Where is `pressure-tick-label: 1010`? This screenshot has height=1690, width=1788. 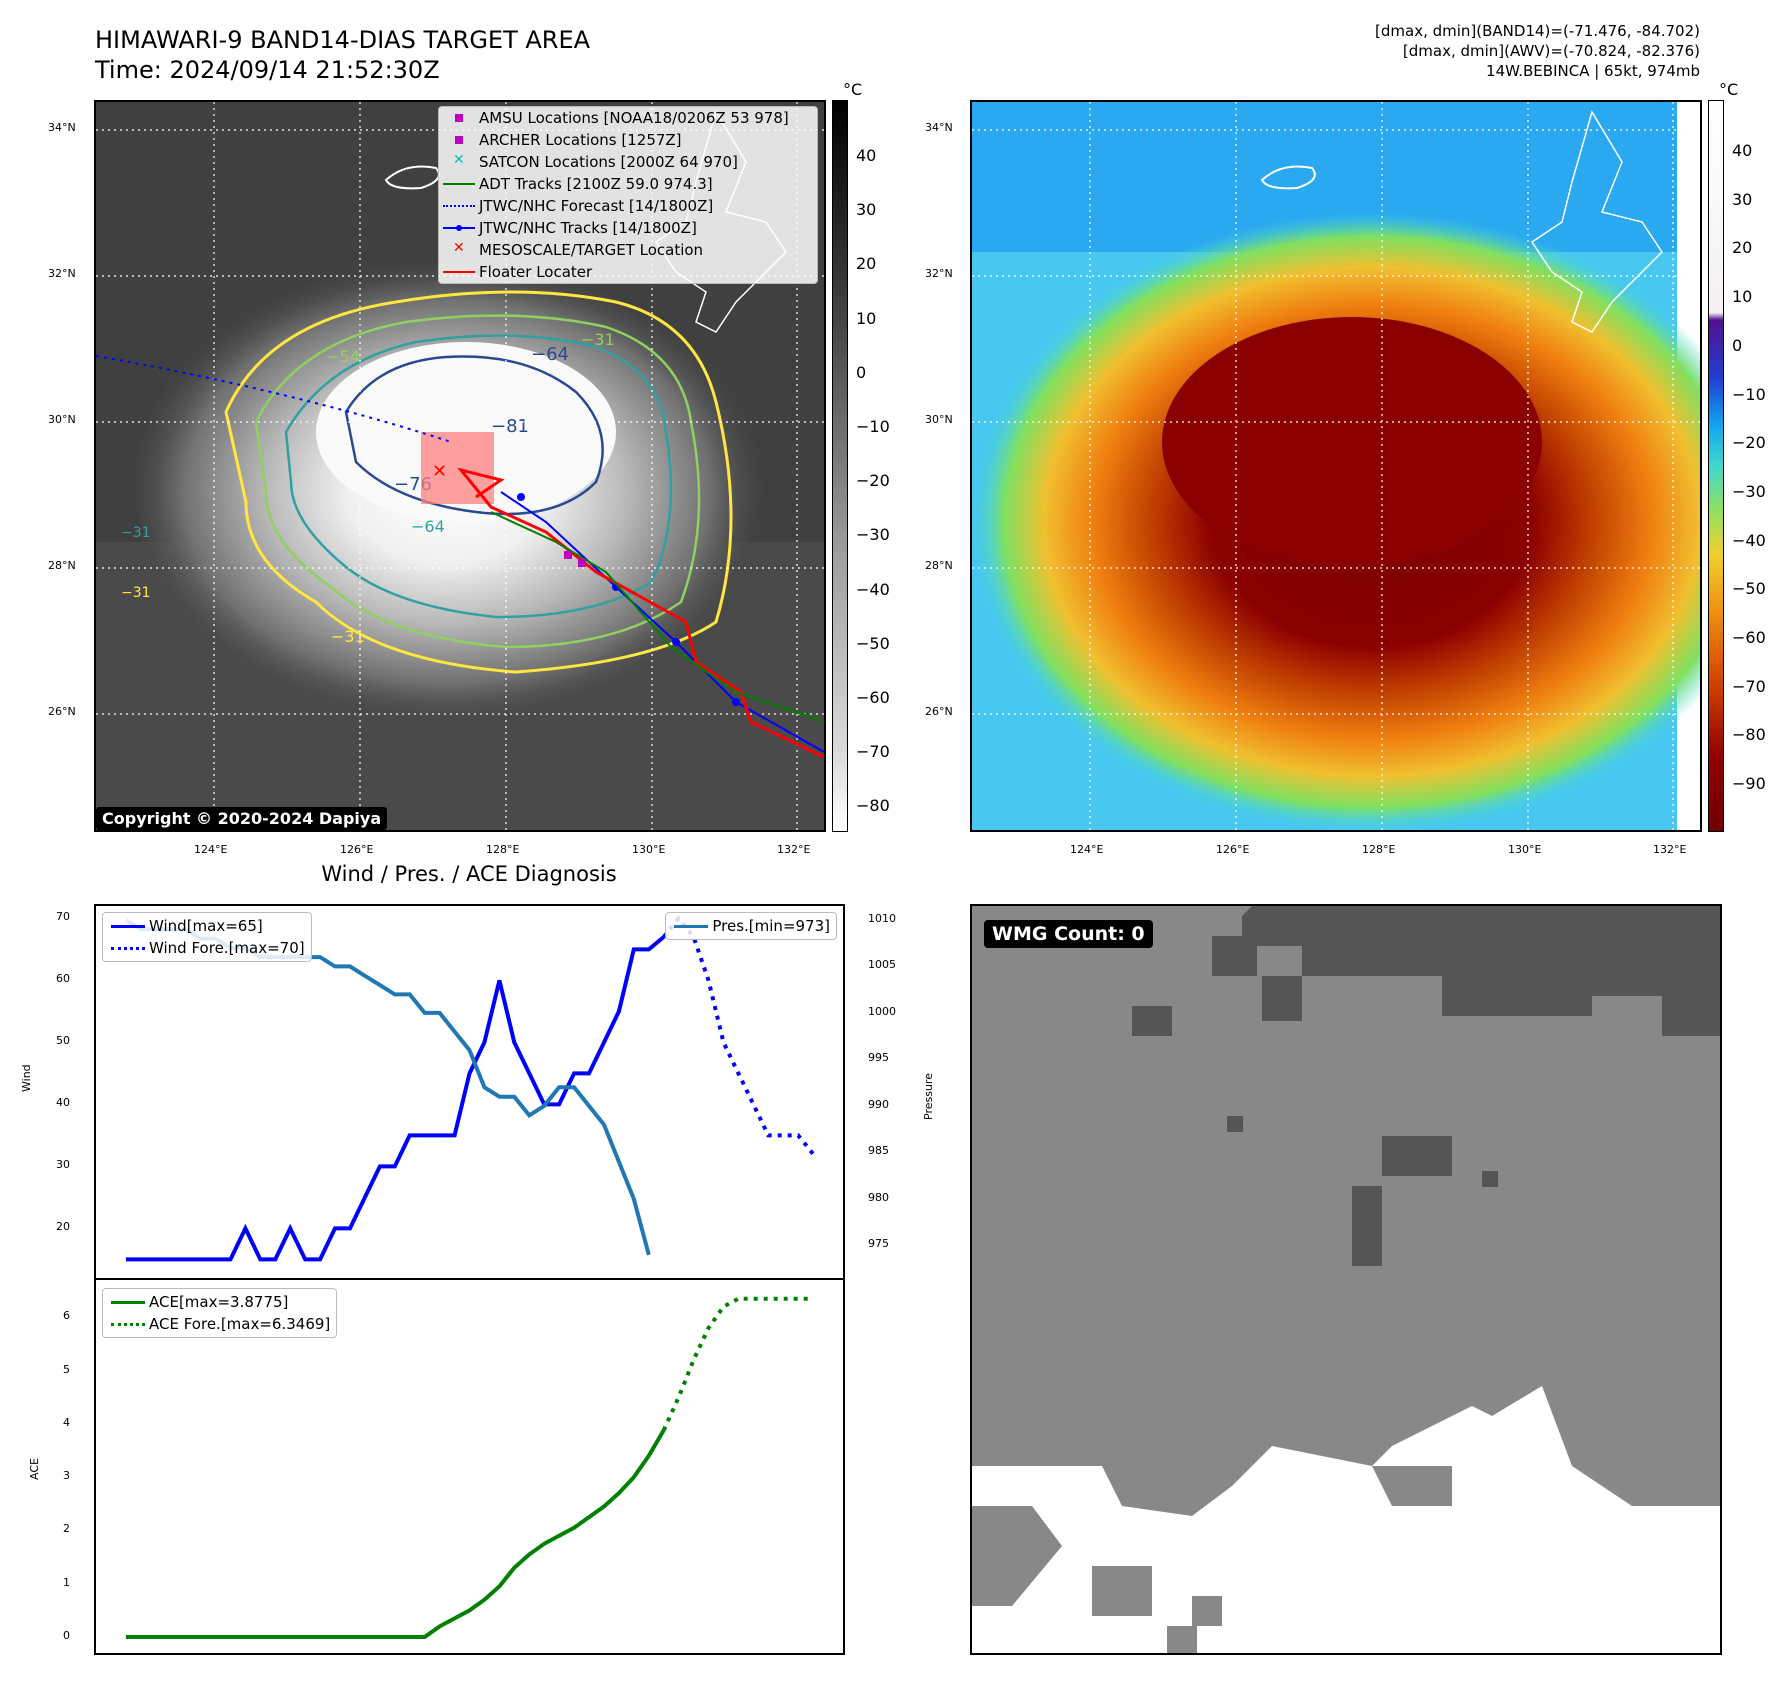
pressure-tick-label: 1010 is located at coordinates (882, 918).